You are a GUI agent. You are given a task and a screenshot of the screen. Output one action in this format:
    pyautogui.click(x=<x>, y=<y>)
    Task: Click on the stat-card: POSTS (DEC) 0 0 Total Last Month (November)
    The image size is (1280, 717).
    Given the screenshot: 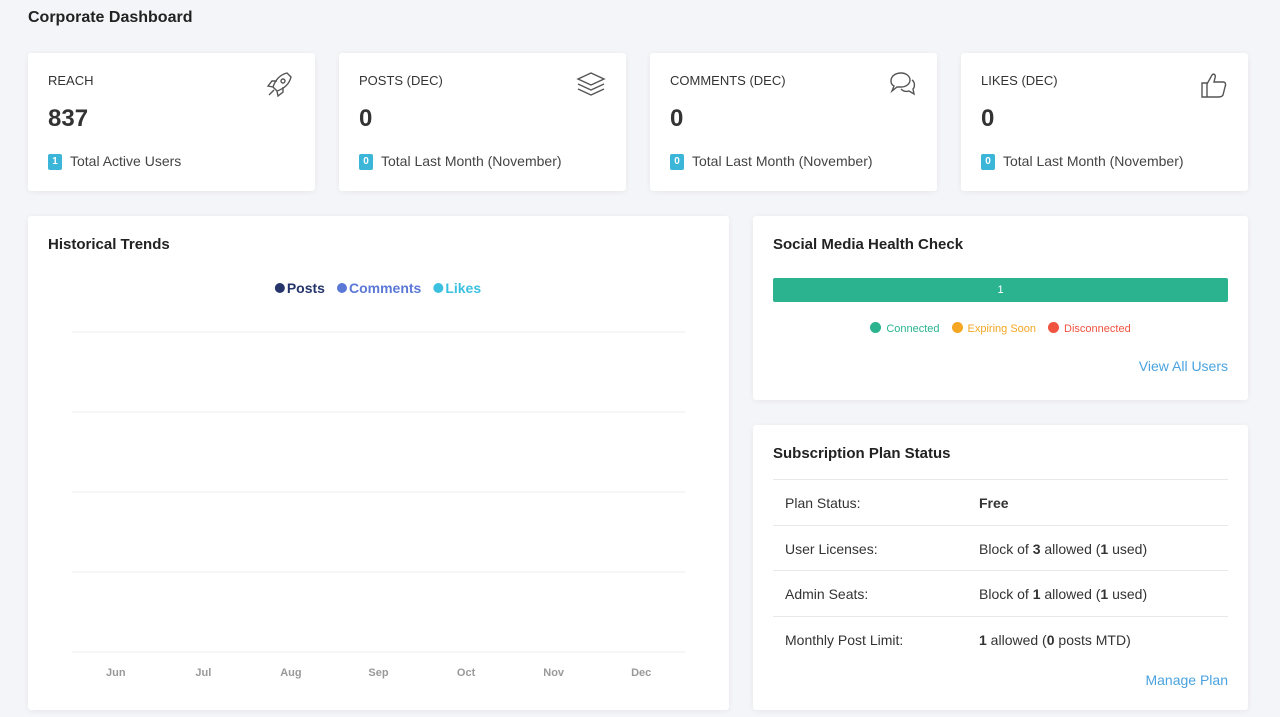 What is the action you would take?
    pyautogui.click(x=482, y=122)
    